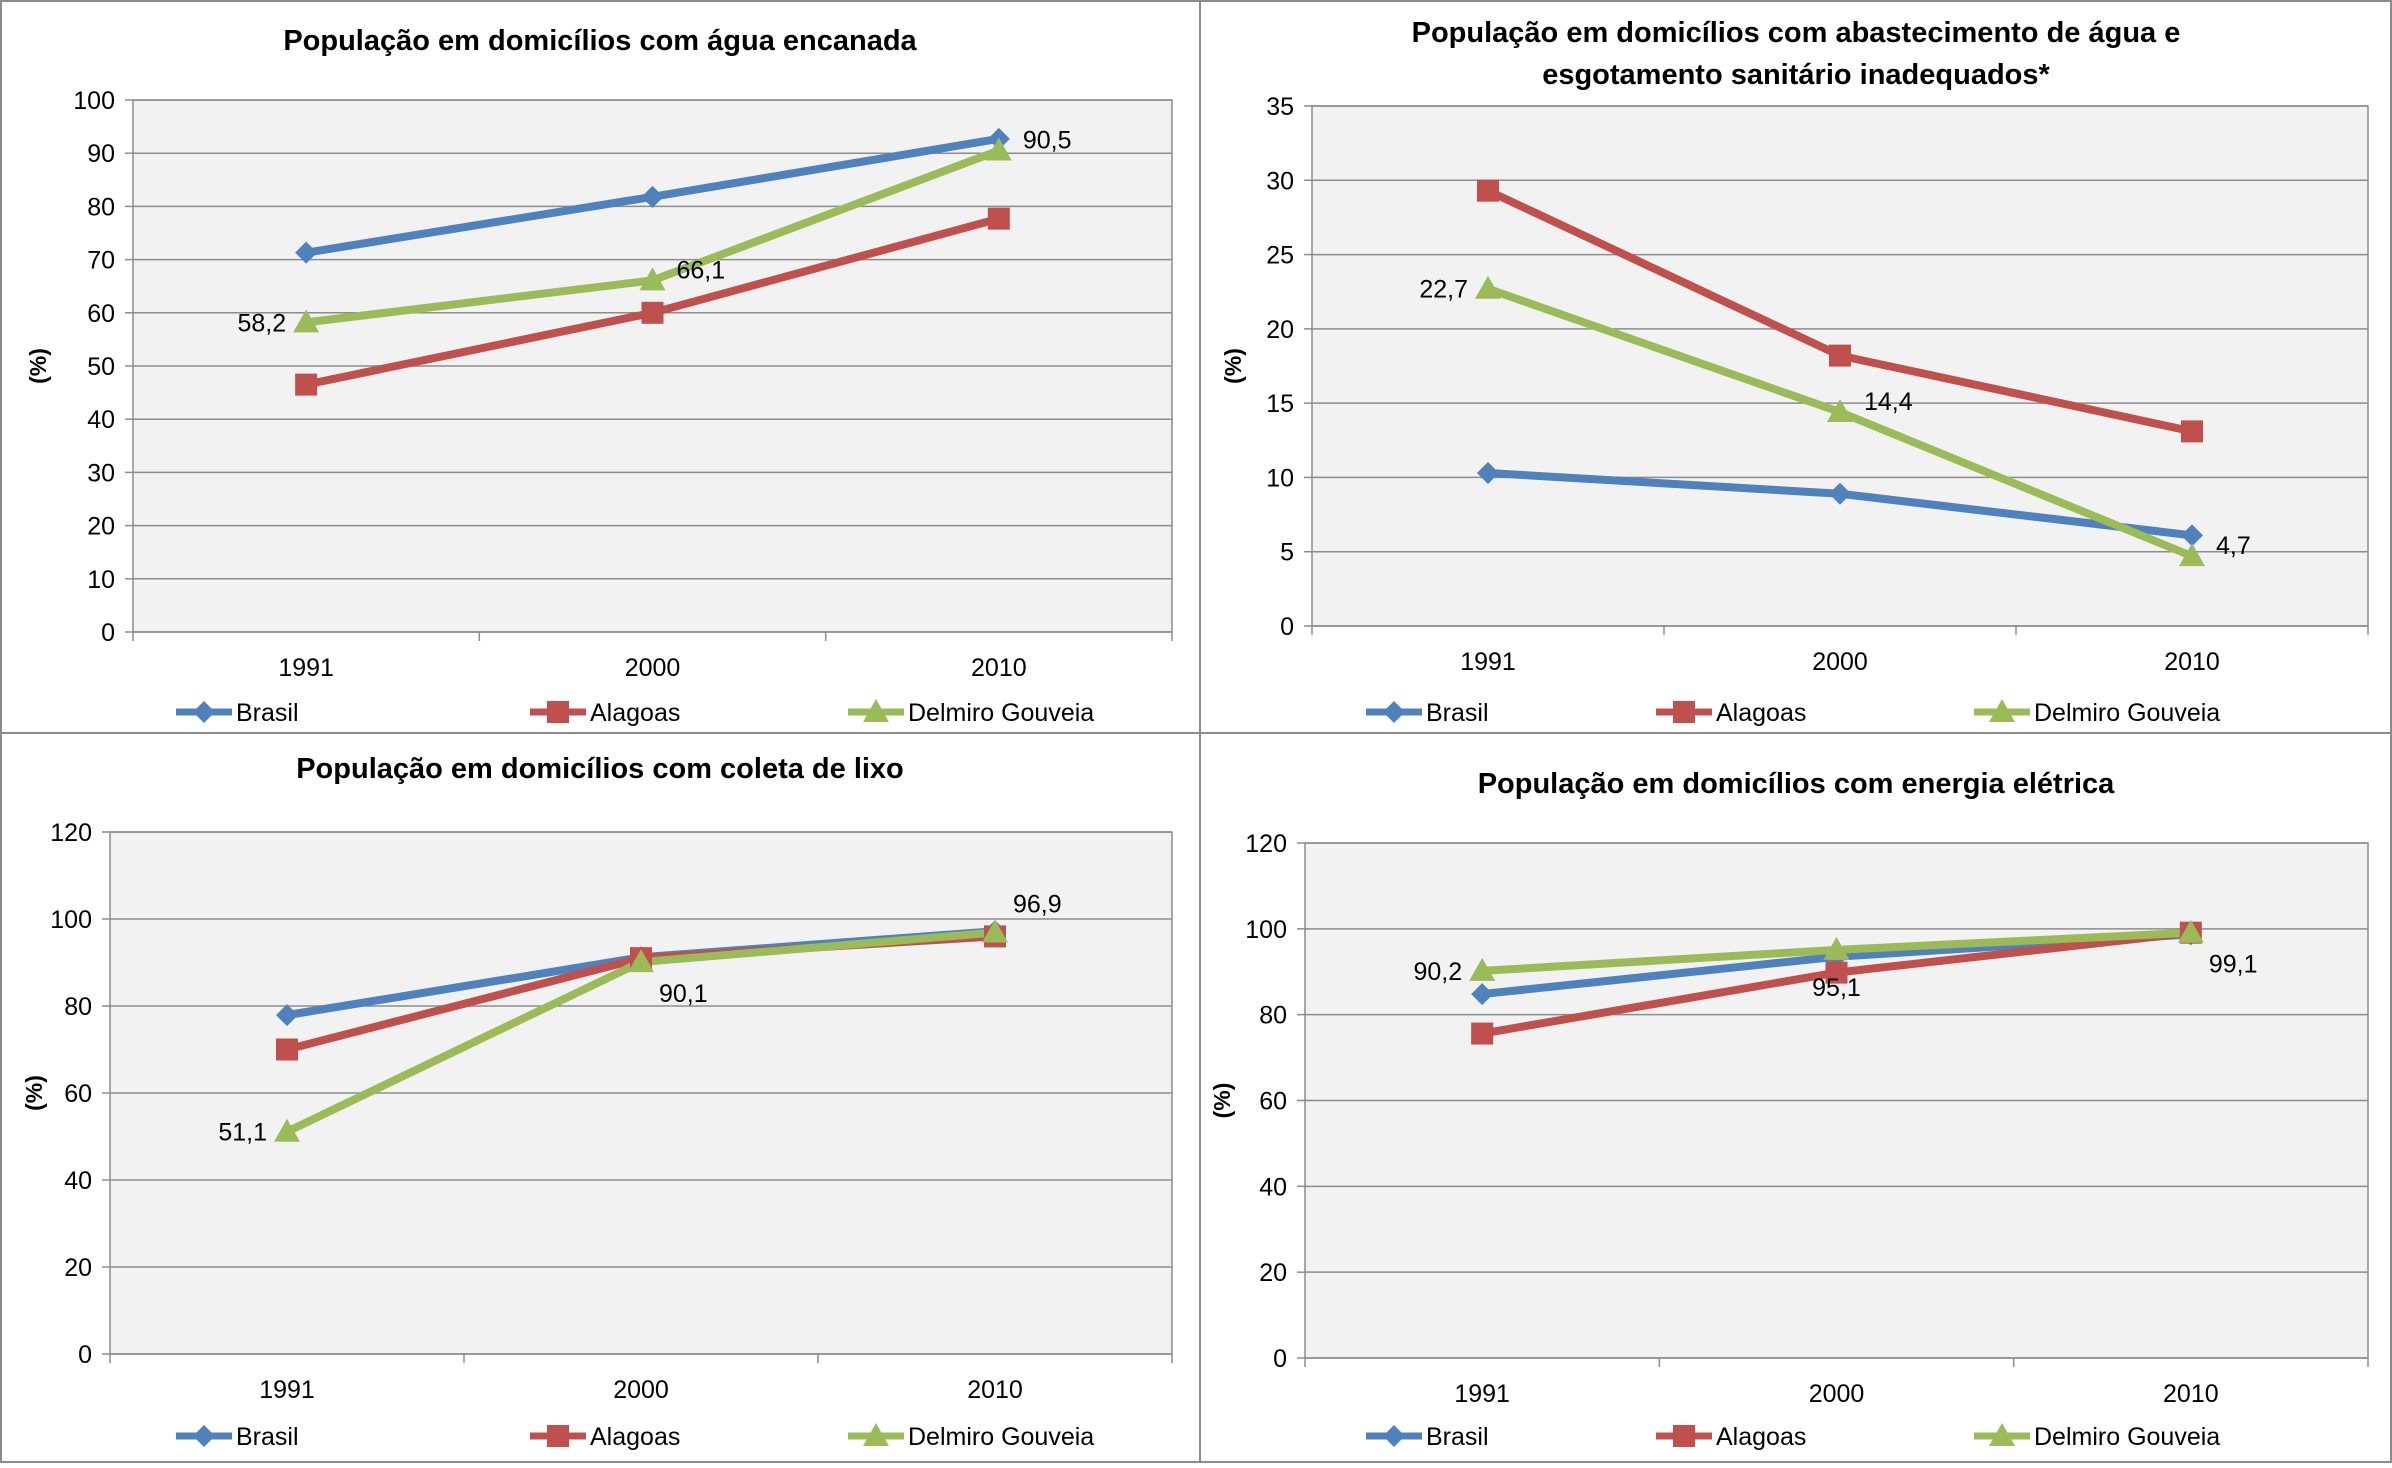  Describe the element at coordinates (261, 323) in the screenshot. I see `data-label: 58,2` at that location.